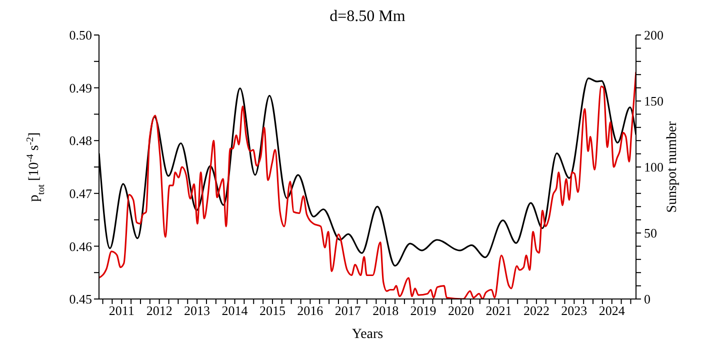  I want to click on x-tick-label: 2020, so click(461, 310).